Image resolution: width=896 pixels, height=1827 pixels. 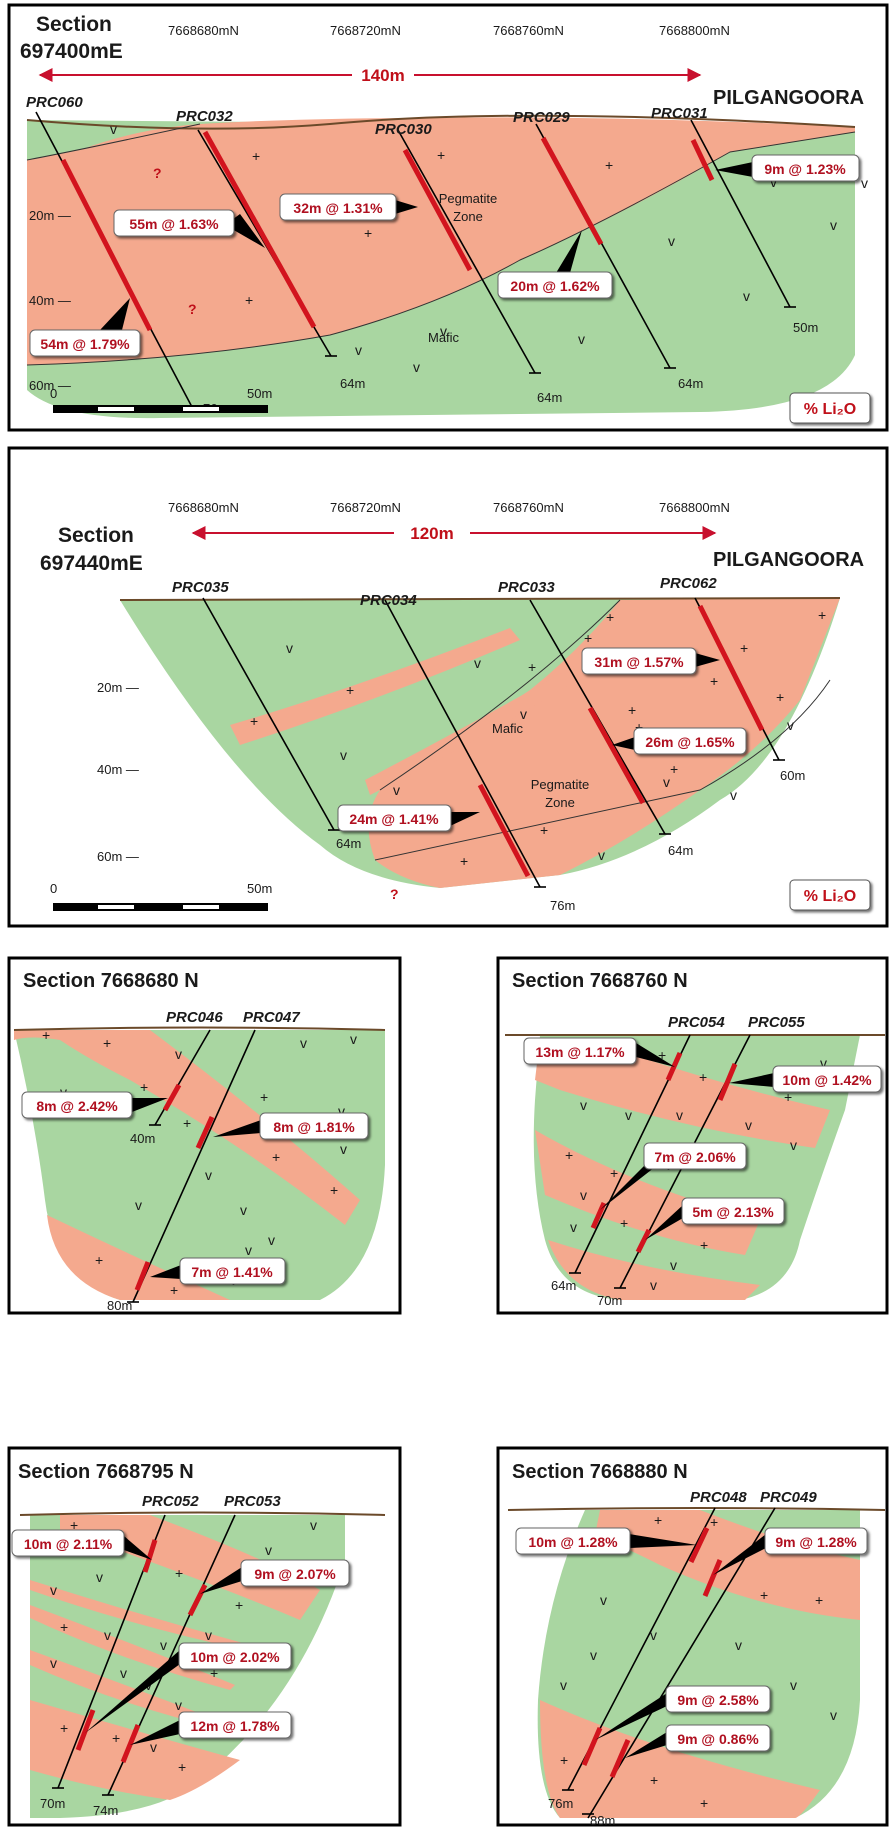 What do you see at coordinates (77, 1106) in the screenshot?
I see `intercept-label: 8m @ 2.42%` at bounding box center [77, 1106].